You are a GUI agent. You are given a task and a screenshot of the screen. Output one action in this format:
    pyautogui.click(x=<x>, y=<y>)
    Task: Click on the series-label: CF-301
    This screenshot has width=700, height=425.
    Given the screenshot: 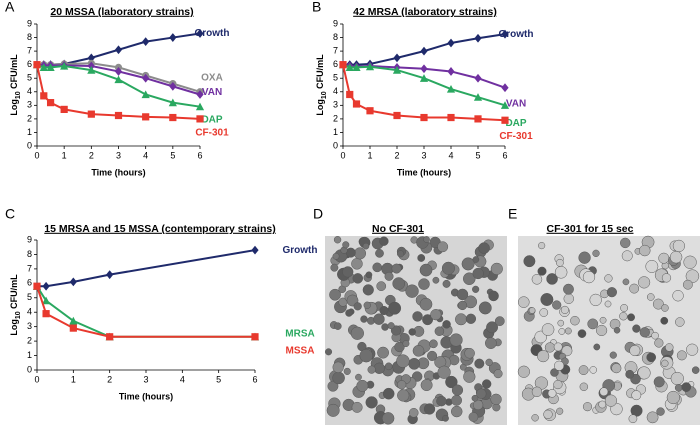 What is the action you would take?
    pyautogui.click(x=212, y=133)
    